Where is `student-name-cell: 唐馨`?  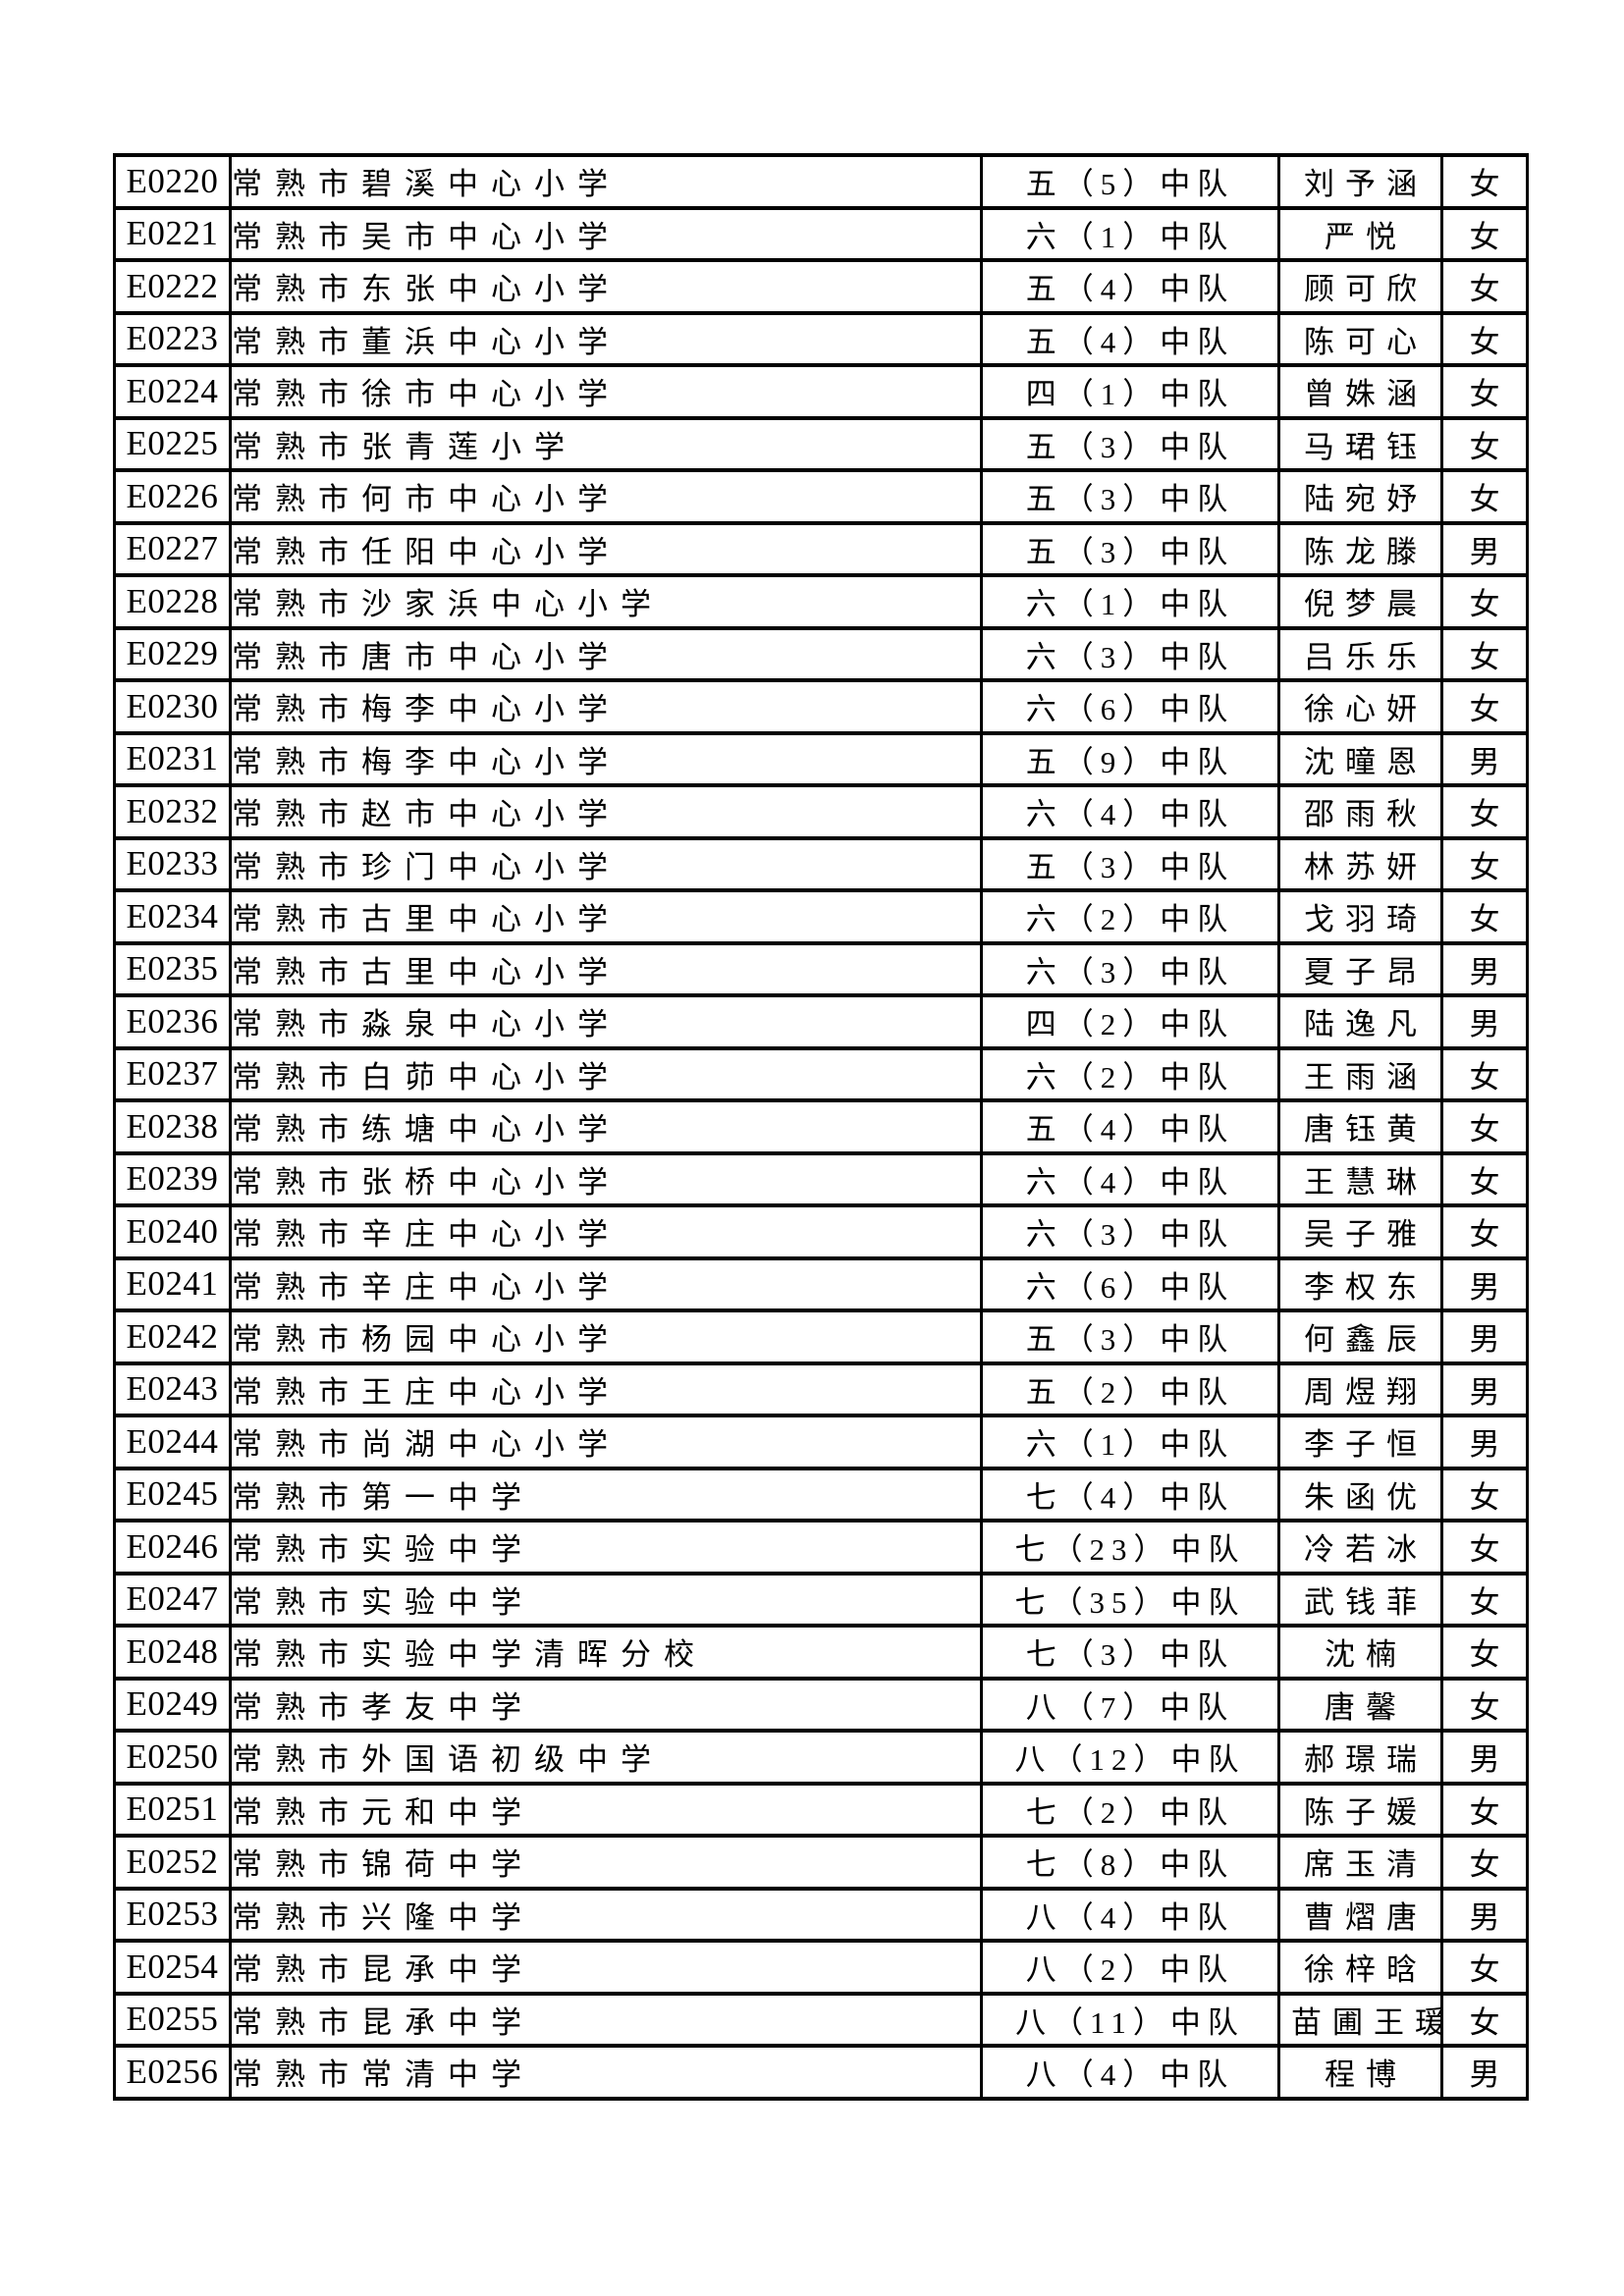
student-name-cell: 唐馨 is located at coordinates (1360, 1704).